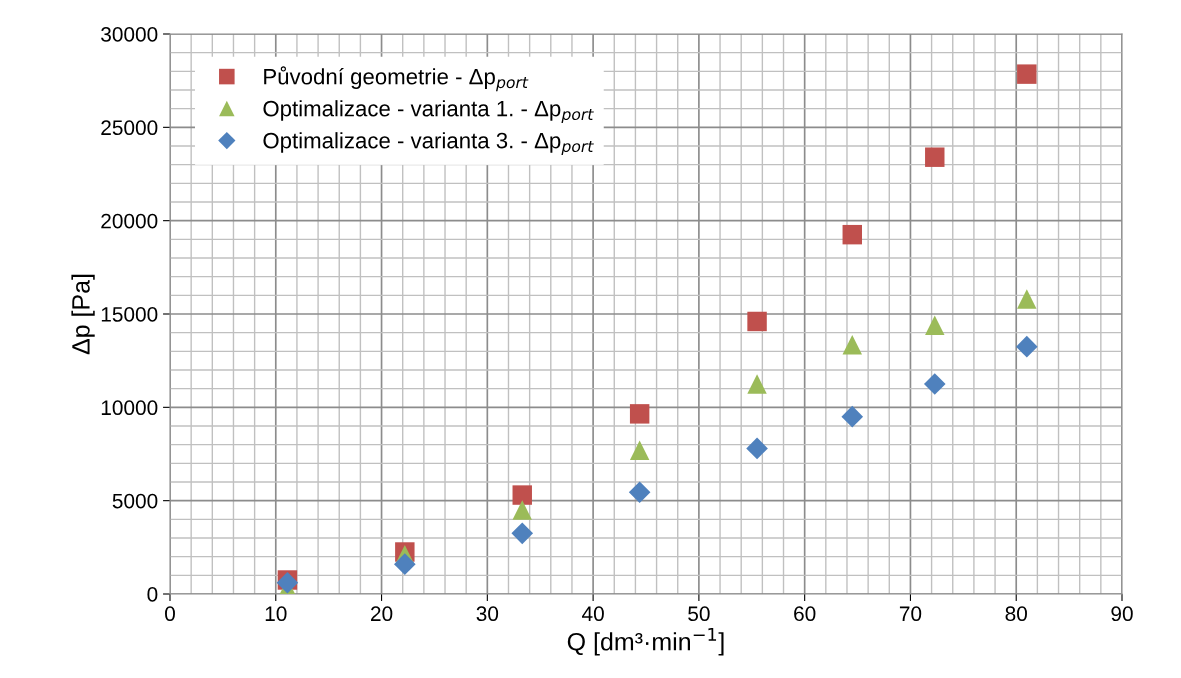 The height and width of the screenshot is (678, 1181). I want to click on x-tick-label: 0, so click(170, 614).